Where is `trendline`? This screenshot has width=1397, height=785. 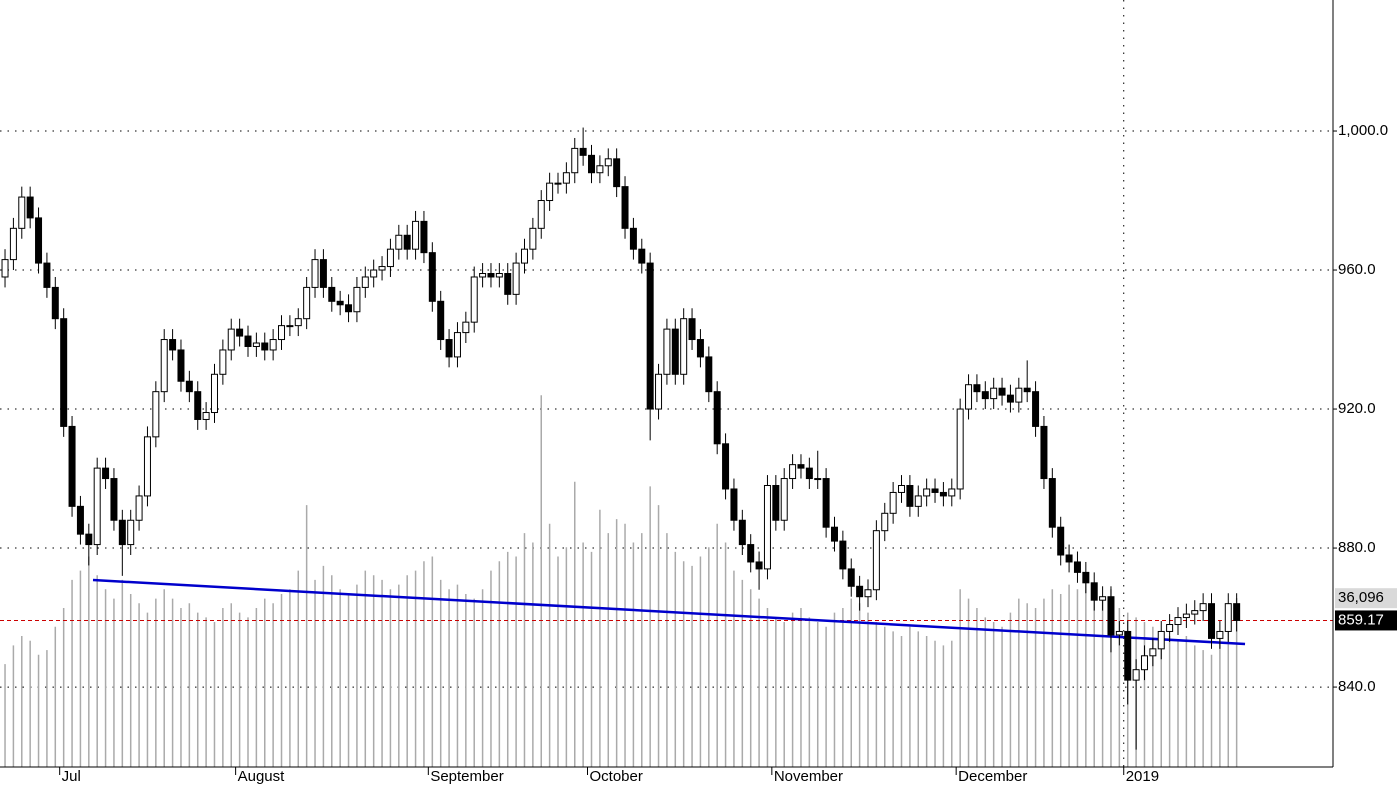 trendline is located at coordinates (669, 612).